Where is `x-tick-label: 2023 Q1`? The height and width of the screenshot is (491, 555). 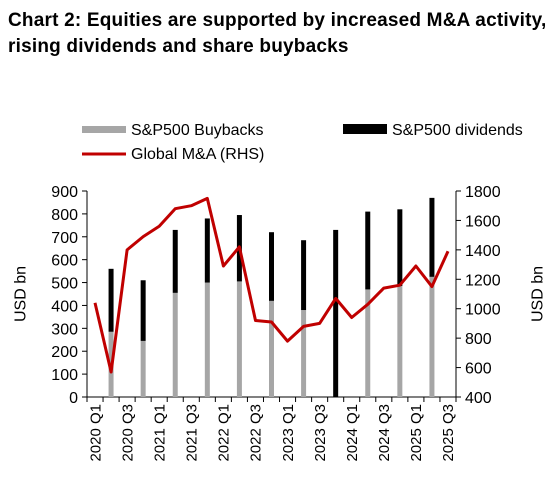 x-tick-label: 2023 Q1 is located at coordinates (288, 433).